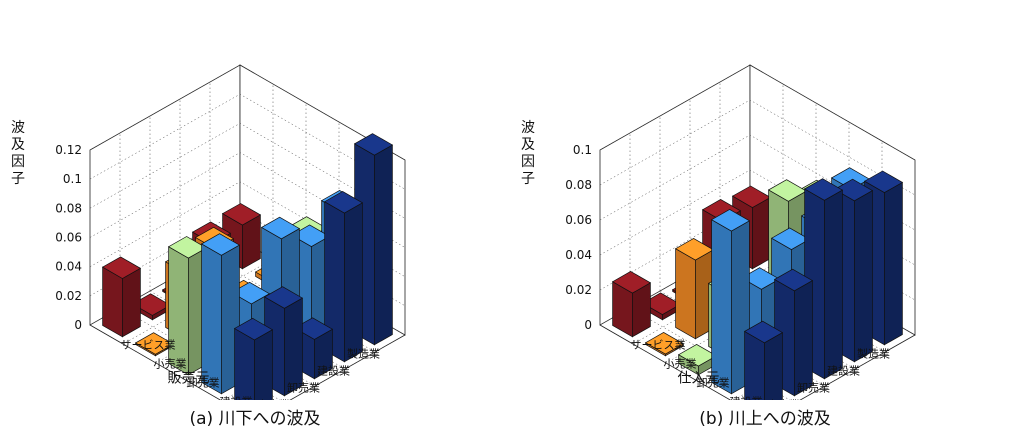 Image resolution: width=1020 pixels, height=438 pixels. Describe the element at coordinates (765, 419) in the screenshot. I see `caption-upstream: (b) 川上への波及` at that location.